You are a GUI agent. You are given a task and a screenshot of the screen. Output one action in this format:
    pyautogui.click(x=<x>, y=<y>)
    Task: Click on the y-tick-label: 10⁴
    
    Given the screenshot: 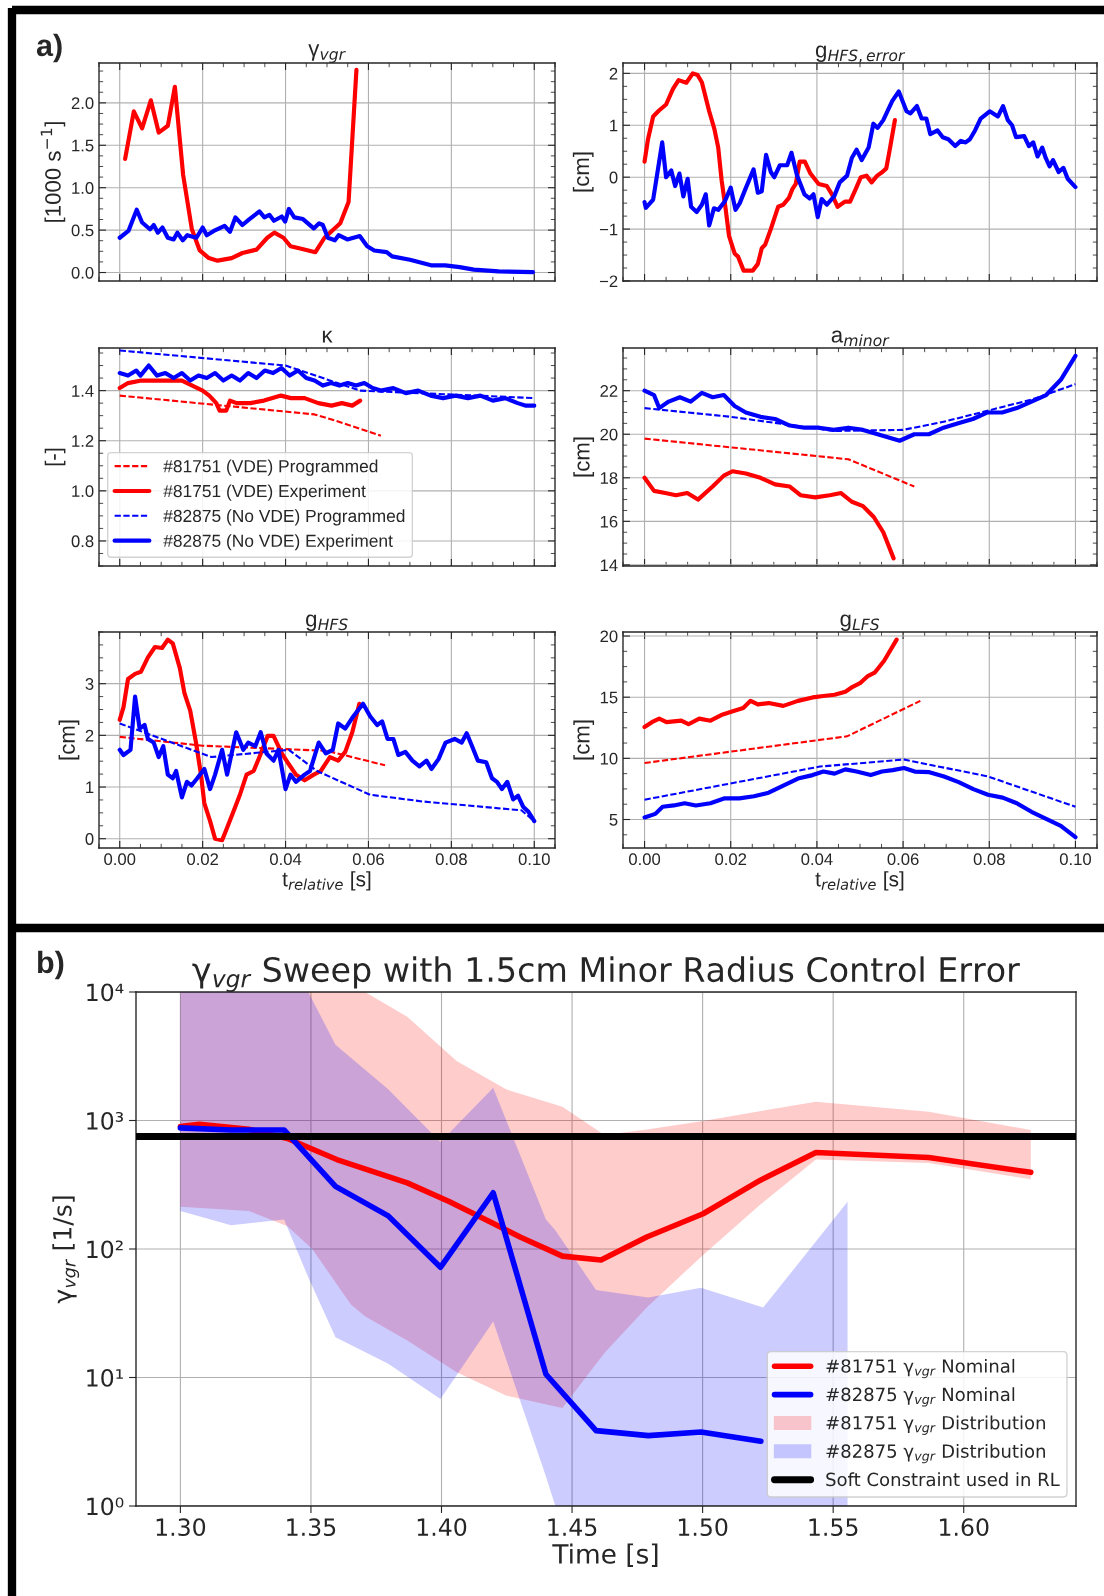 What is the action you would take?
    pyautogui.click(x=105, y=992)
    